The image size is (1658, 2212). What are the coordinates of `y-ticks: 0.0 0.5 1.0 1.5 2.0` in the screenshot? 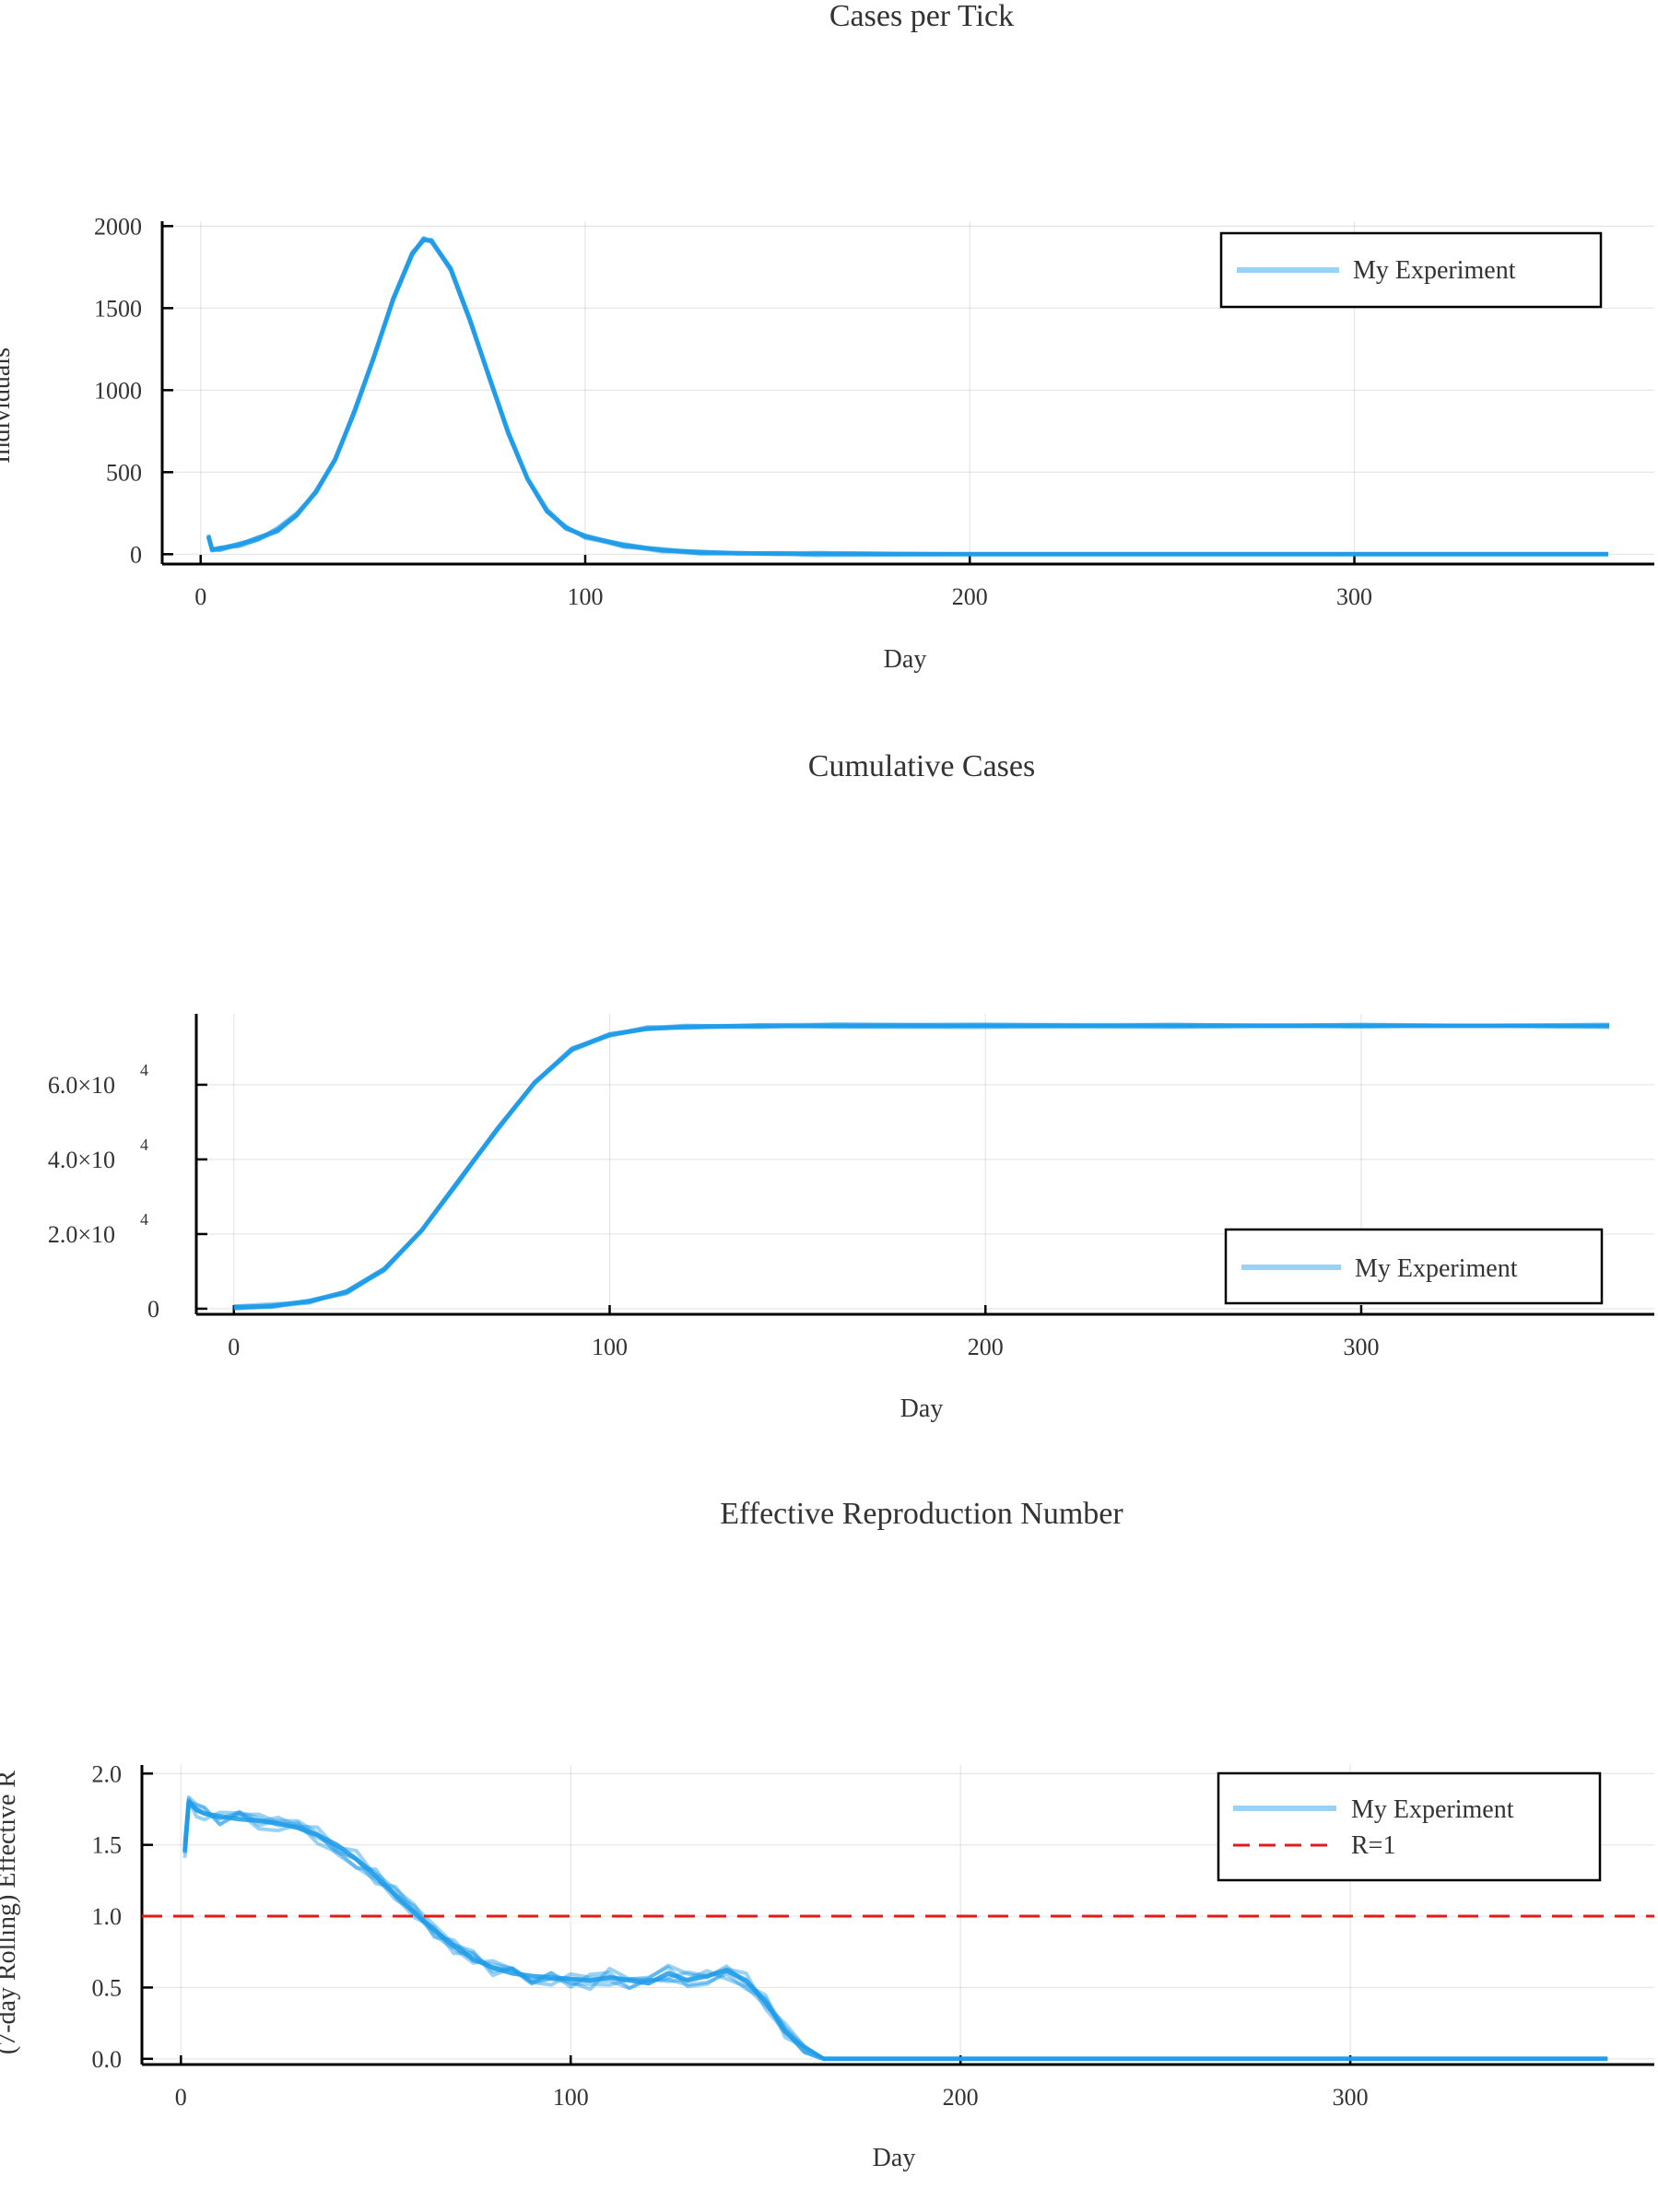 It's located at (122, 1916).